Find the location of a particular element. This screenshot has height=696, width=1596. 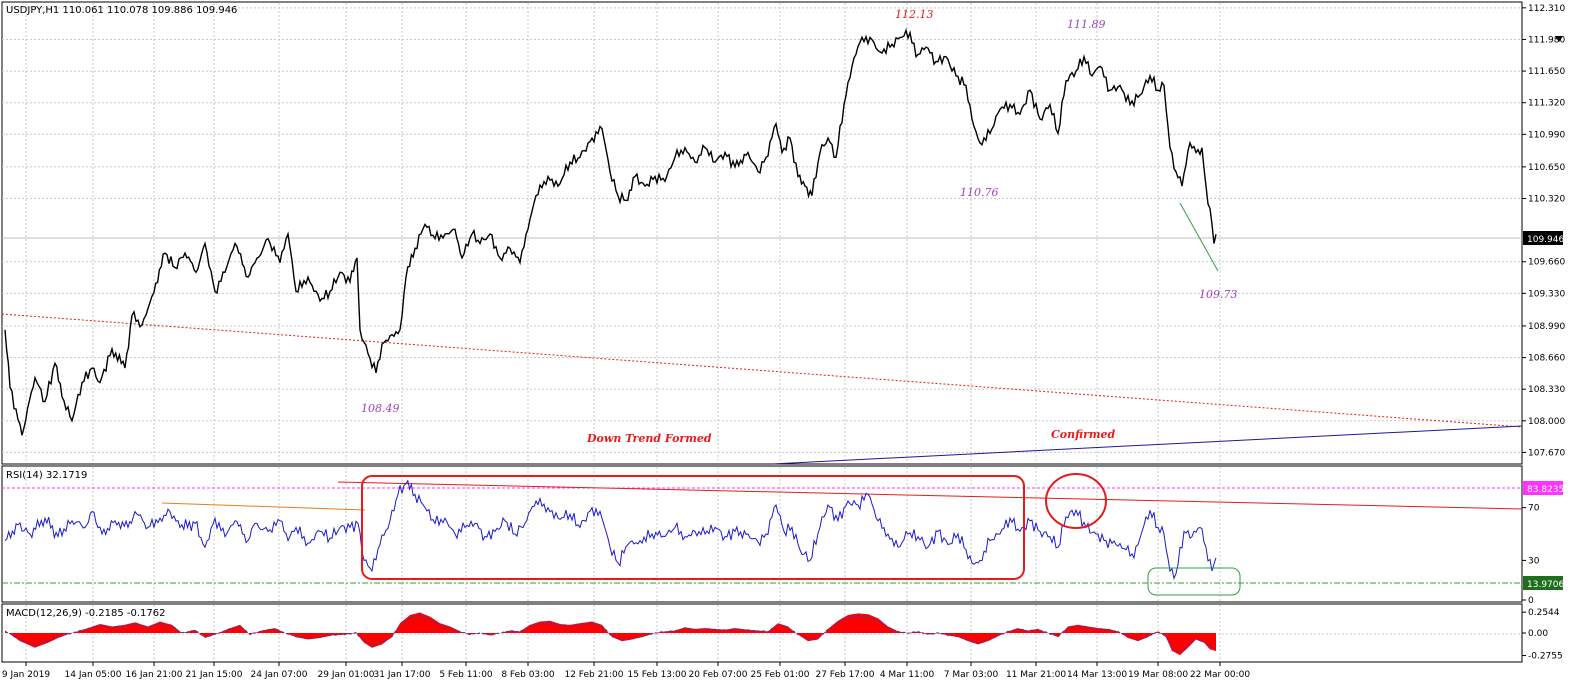

time-tick-label: 11 Mar 21:00 is located at coordinates (1036, 675).